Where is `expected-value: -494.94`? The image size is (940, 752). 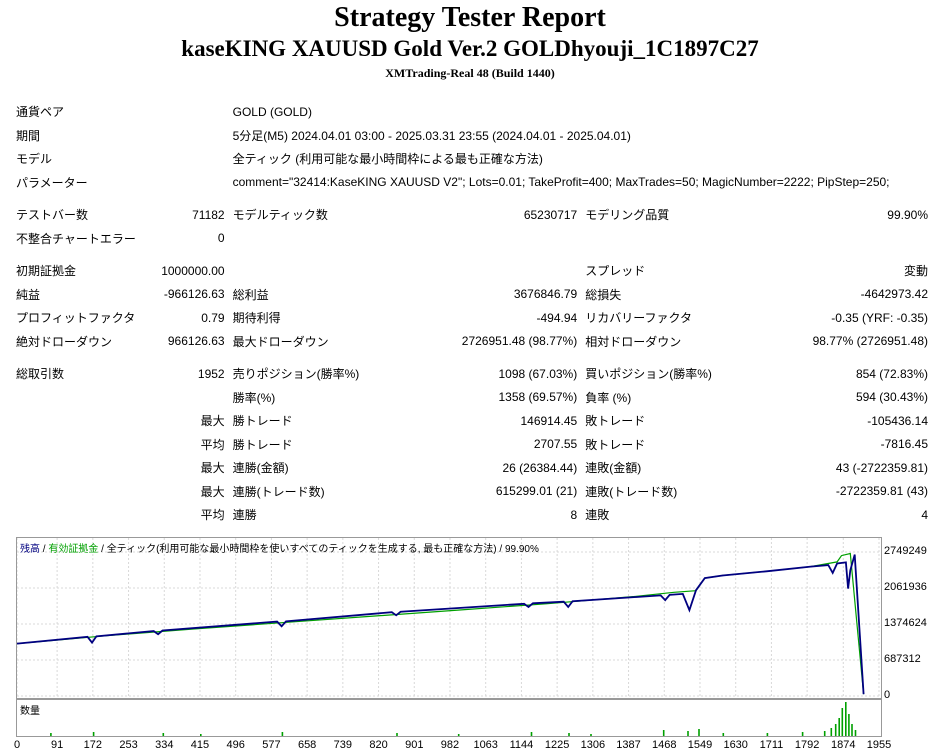 expected-value: -494.94 is located at coordinates (557, 317).